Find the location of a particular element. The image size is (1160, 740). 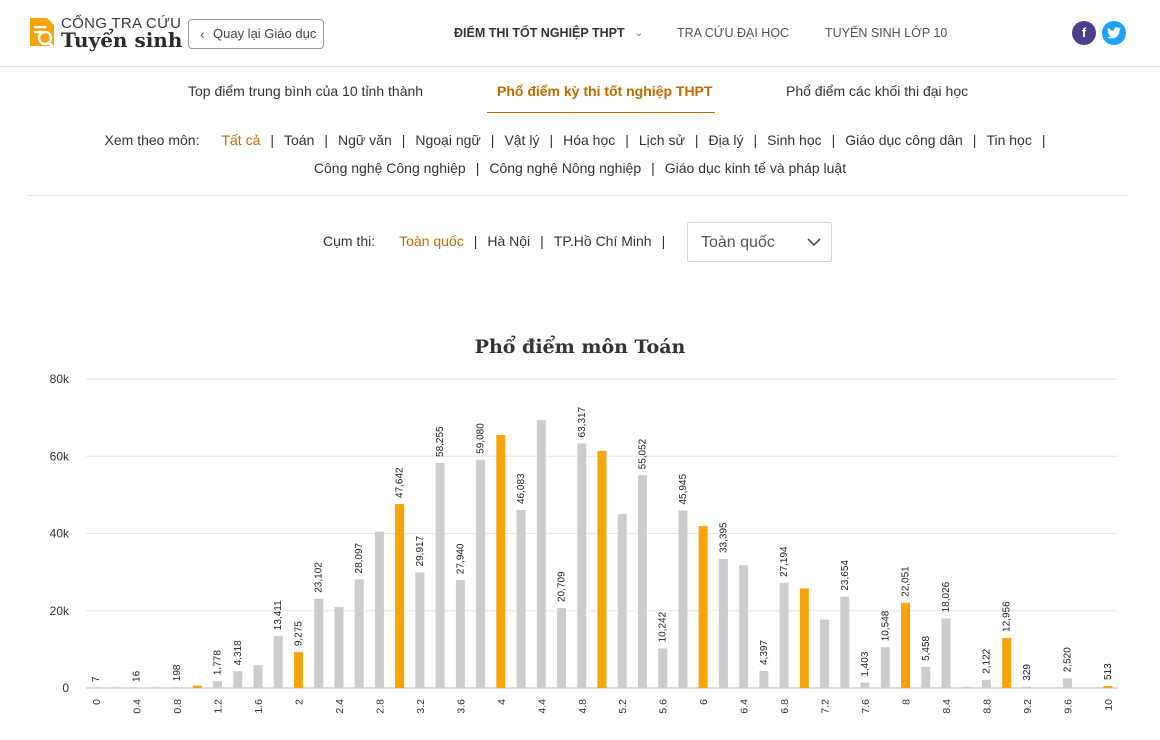

x-tick-label: 2.4 is located at coordinates (340, 706).